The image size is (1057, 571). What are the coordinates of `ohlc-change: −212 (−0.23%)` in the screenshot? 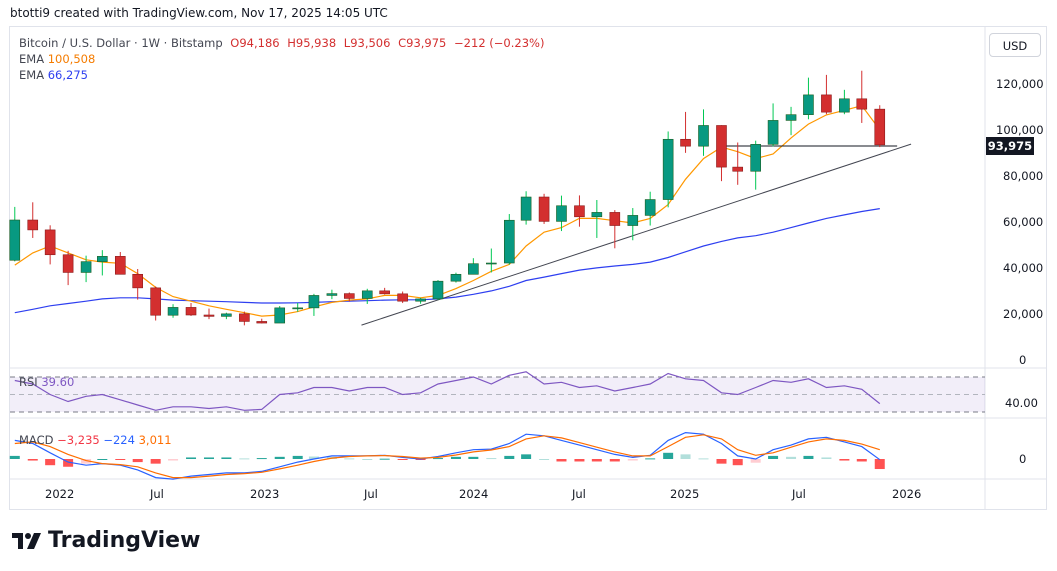 It's located at (499, 43).